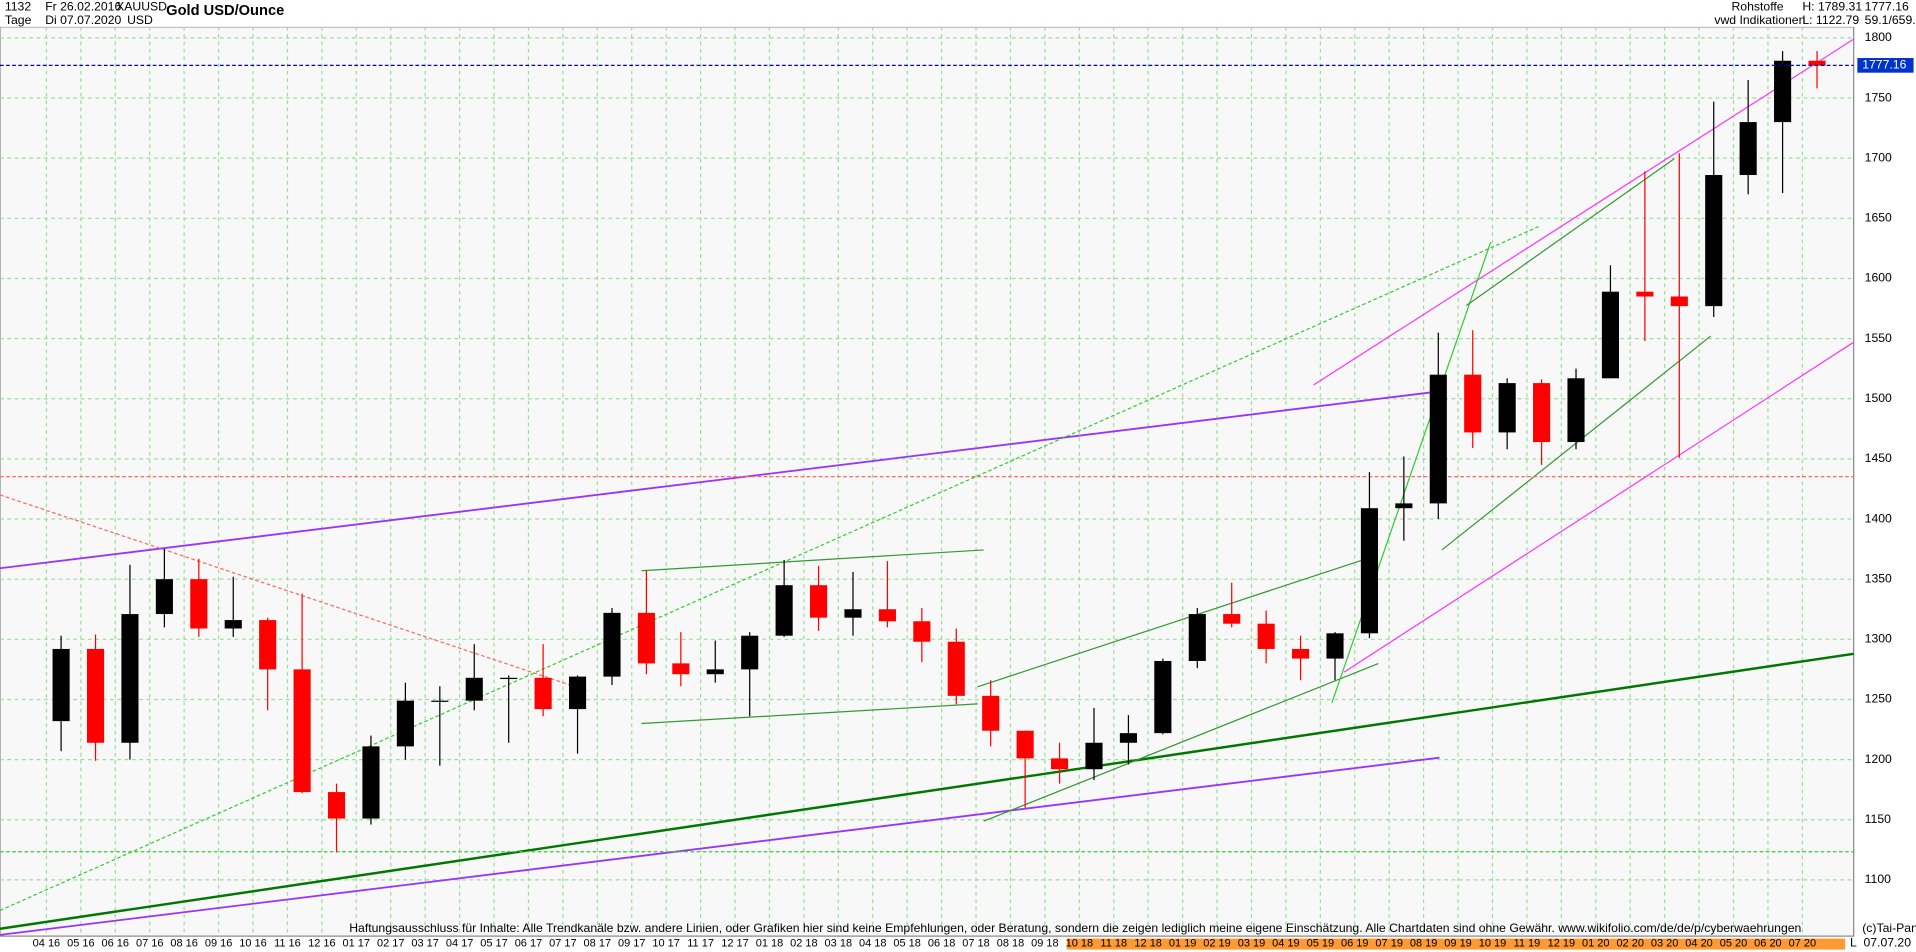 The width and height of the screenshot is (1916, 952). I want to click on period: Tage, so click(18, 20).